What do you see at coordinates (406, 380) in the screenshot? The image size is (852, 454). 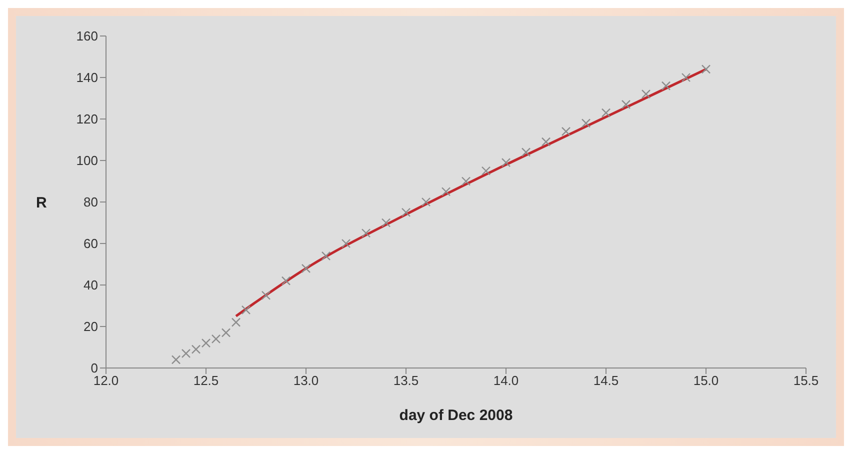 I see `x-tick-label: 13.5` at bounding box center [406, 380].